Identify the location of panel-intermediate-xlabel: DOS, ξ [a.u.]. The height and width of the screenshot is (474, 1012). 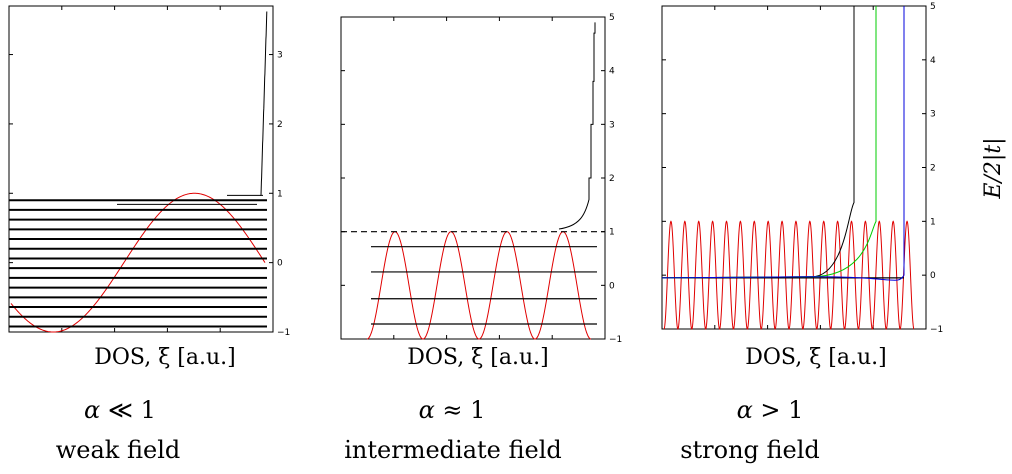
(478, 357).